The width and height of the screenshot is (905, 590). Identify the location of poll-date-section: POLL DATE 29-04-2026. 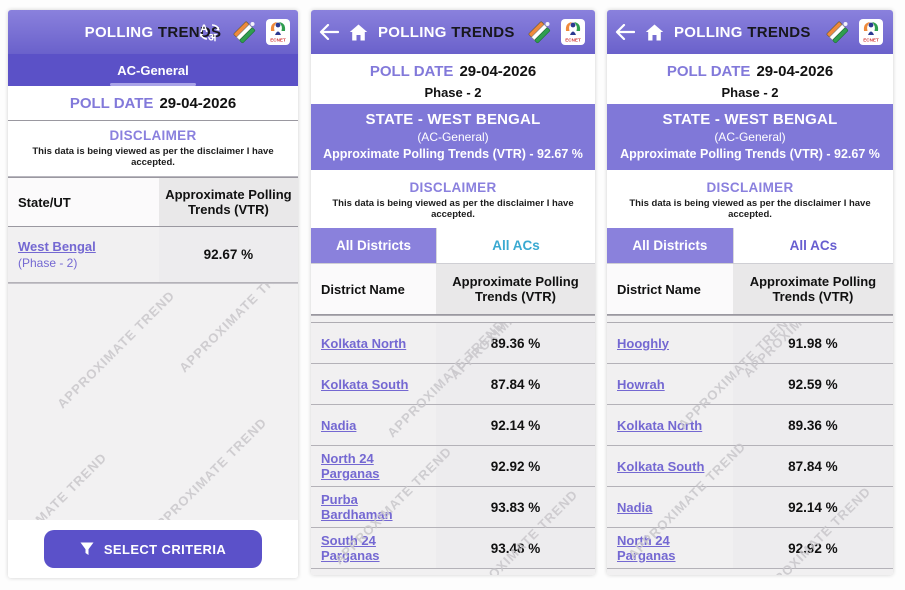
(153, 103).